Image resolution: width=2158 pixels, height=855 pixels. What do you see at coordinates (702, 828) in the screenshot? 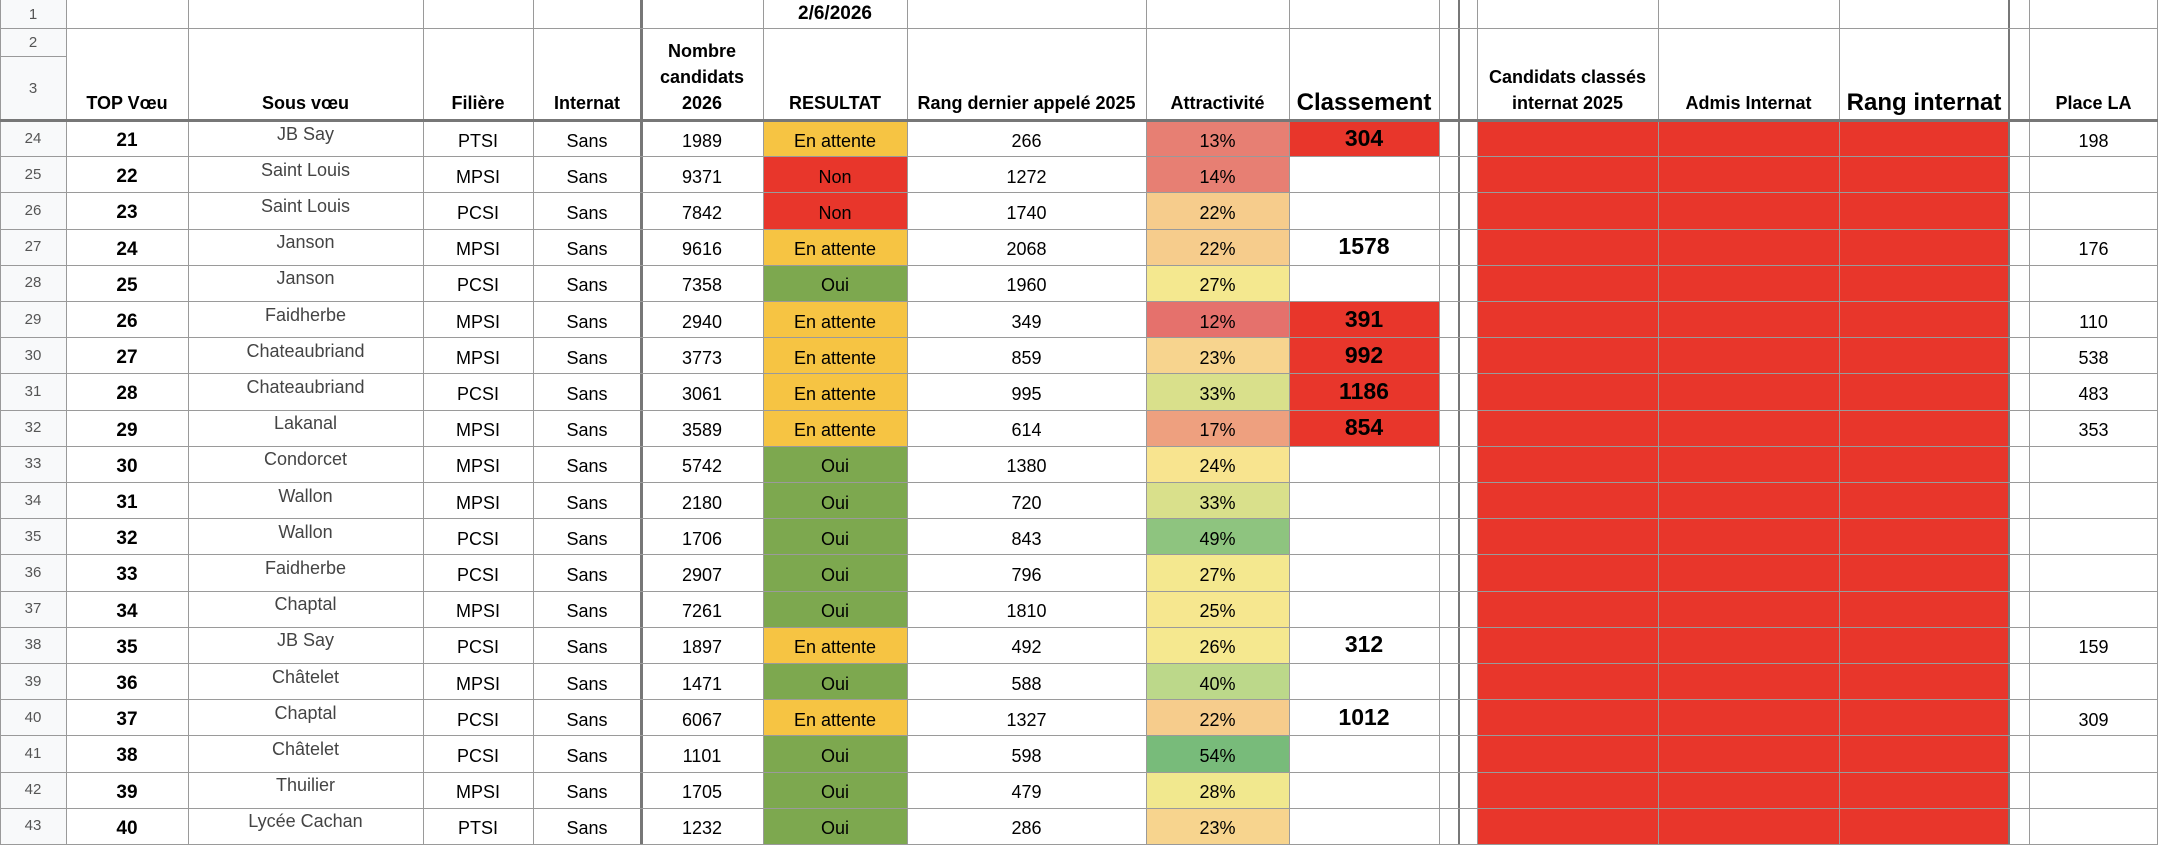
I see `nombre-candidats-cell: 1232` at bounding box center [702, 828].